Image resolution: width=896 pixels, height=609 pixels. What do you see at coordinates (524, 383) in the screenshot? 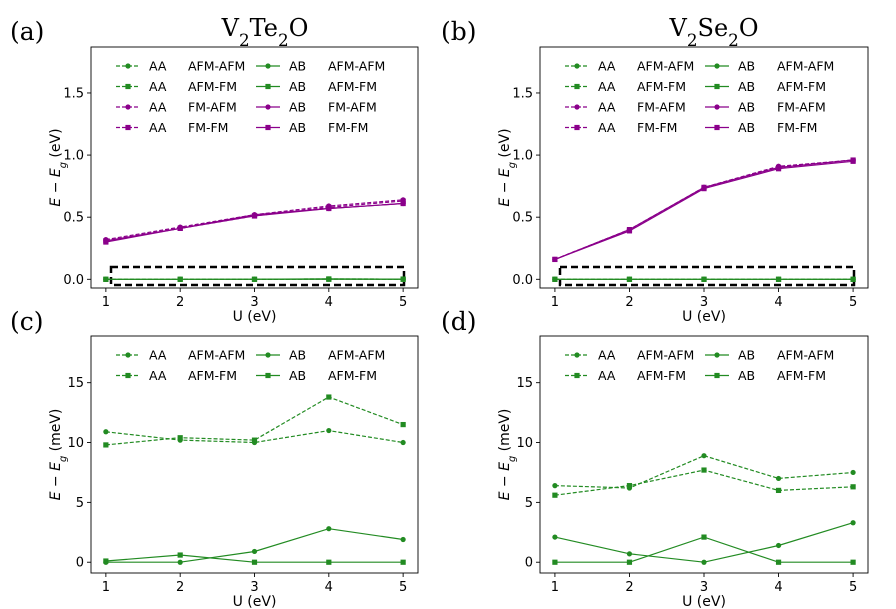
I see `y-tick-label: 15` at bounding box center [524, 383].